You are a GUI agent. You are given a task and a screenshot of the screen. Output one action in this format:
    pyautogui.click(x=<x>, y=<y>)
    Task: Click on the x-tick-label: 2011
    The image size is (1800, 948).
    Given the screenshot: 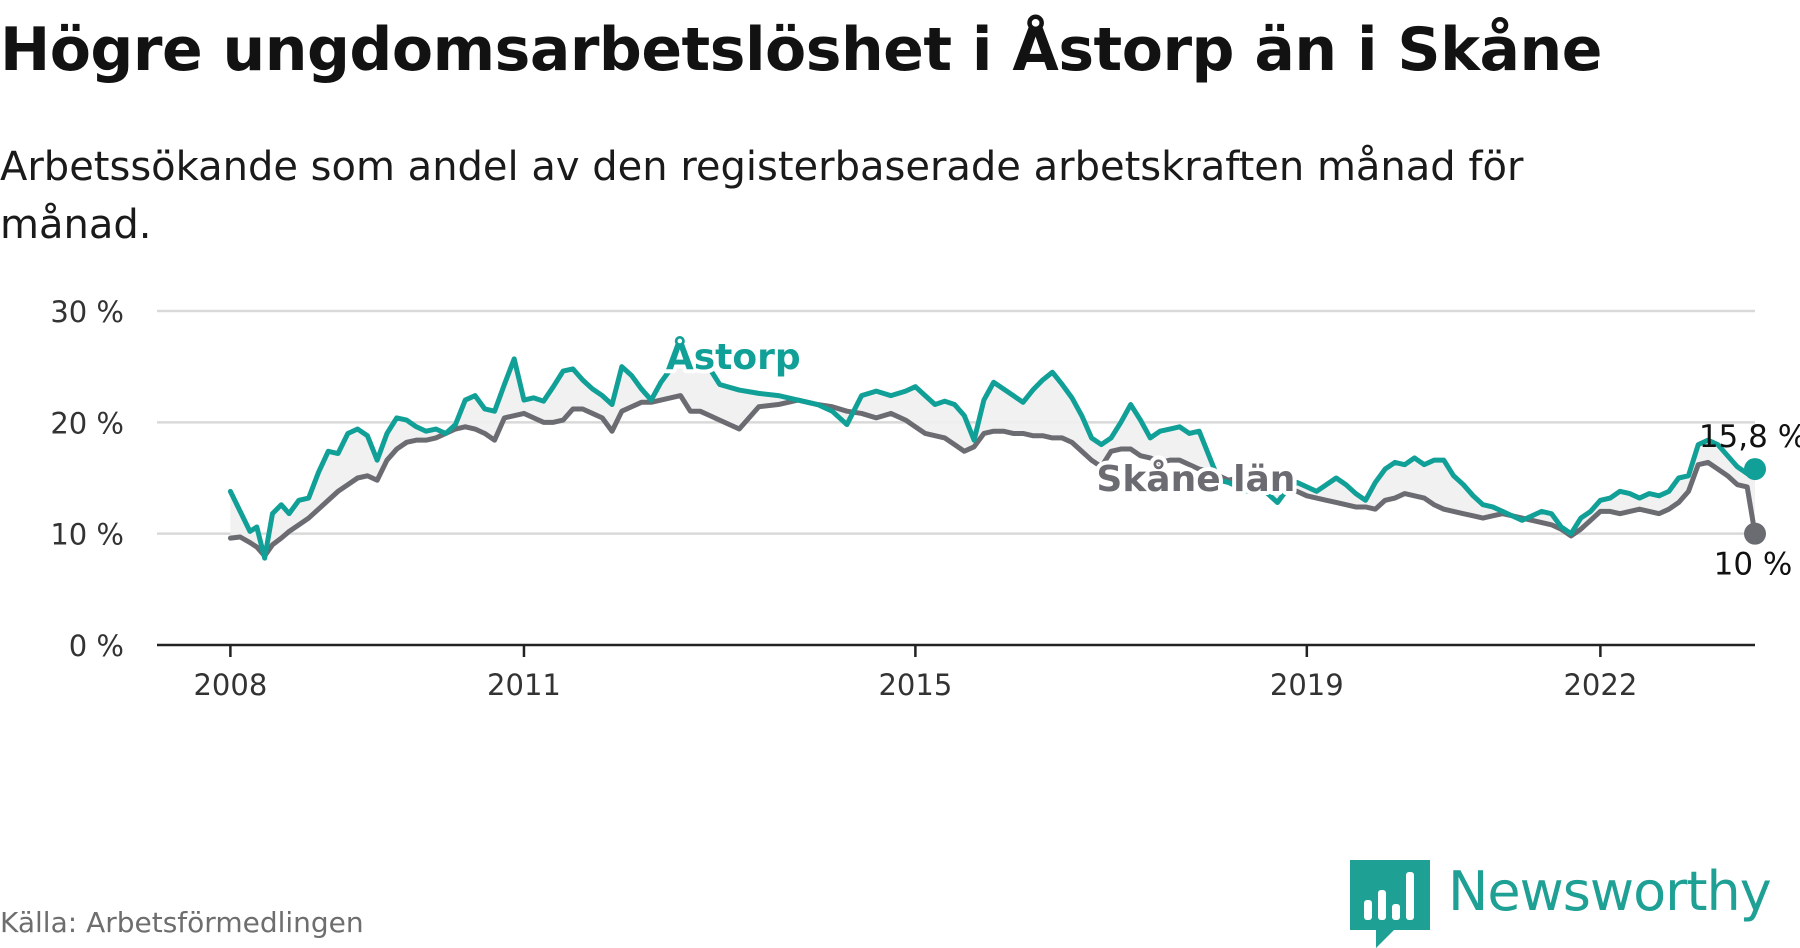 What is the action you would take?
    pyautogui.click(x=524, y=685)
    